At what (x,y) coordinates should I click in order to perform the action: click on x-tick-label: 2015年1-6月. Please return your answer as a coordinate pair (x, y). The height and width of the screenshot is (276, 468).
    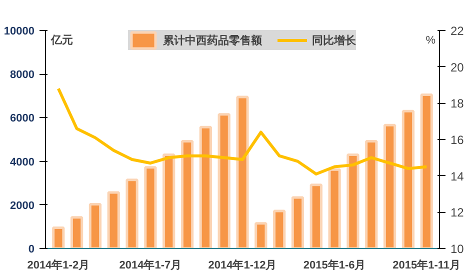
    Looking at the image, I should click on (334, 265).